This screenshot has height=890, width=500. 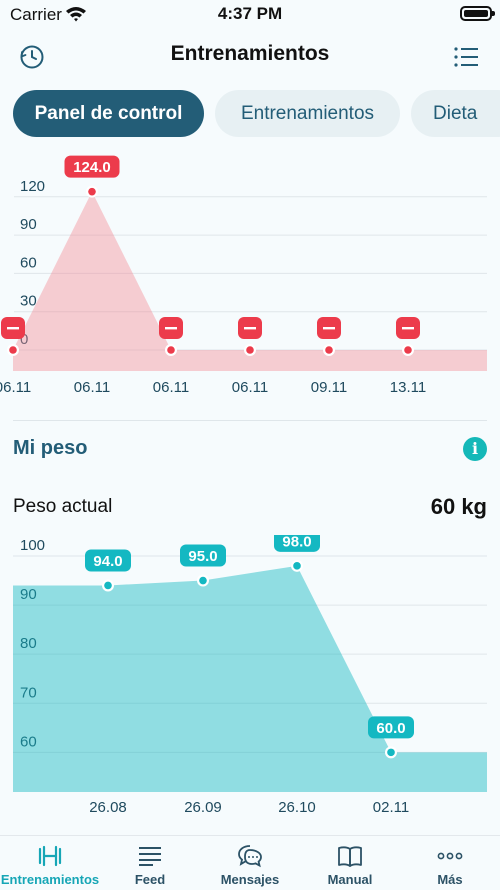 I want to click on tabbar-item-feed: Feed, so click(x=150, y=863).